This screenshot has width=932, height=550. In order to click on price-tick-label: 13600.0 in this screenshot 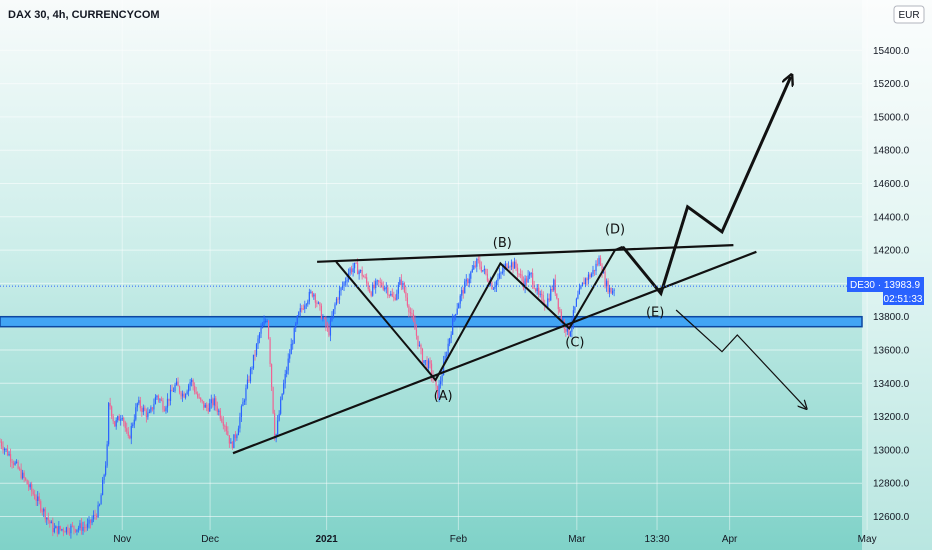, I will do `click(891, 351)`.